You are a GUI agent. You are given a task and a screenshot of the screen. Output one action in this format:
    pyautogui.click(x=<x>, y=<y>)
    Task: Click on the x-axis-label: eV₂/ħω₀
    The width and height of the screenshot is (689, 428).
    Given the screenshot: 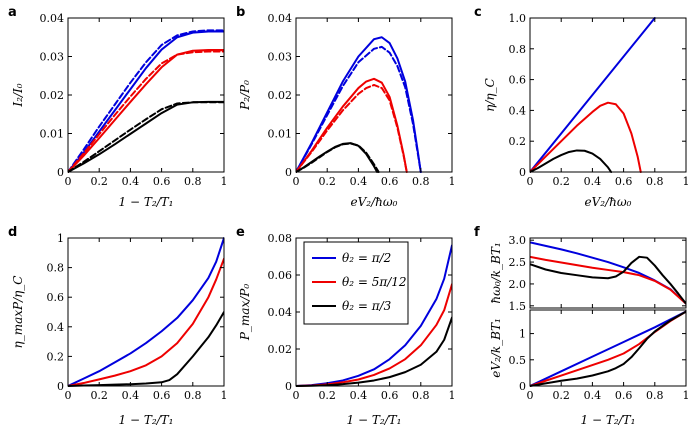 What is the action you would take?
    pyautogui.click(x=374, y=202)
    